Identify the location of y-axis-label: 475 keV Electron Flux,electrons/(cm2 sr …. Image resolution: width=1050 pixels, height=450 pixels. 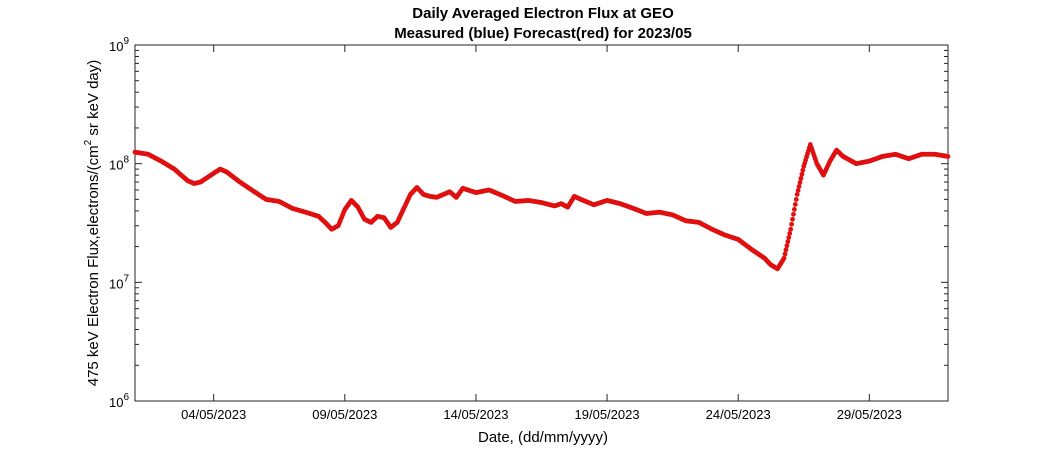
(92, 223).